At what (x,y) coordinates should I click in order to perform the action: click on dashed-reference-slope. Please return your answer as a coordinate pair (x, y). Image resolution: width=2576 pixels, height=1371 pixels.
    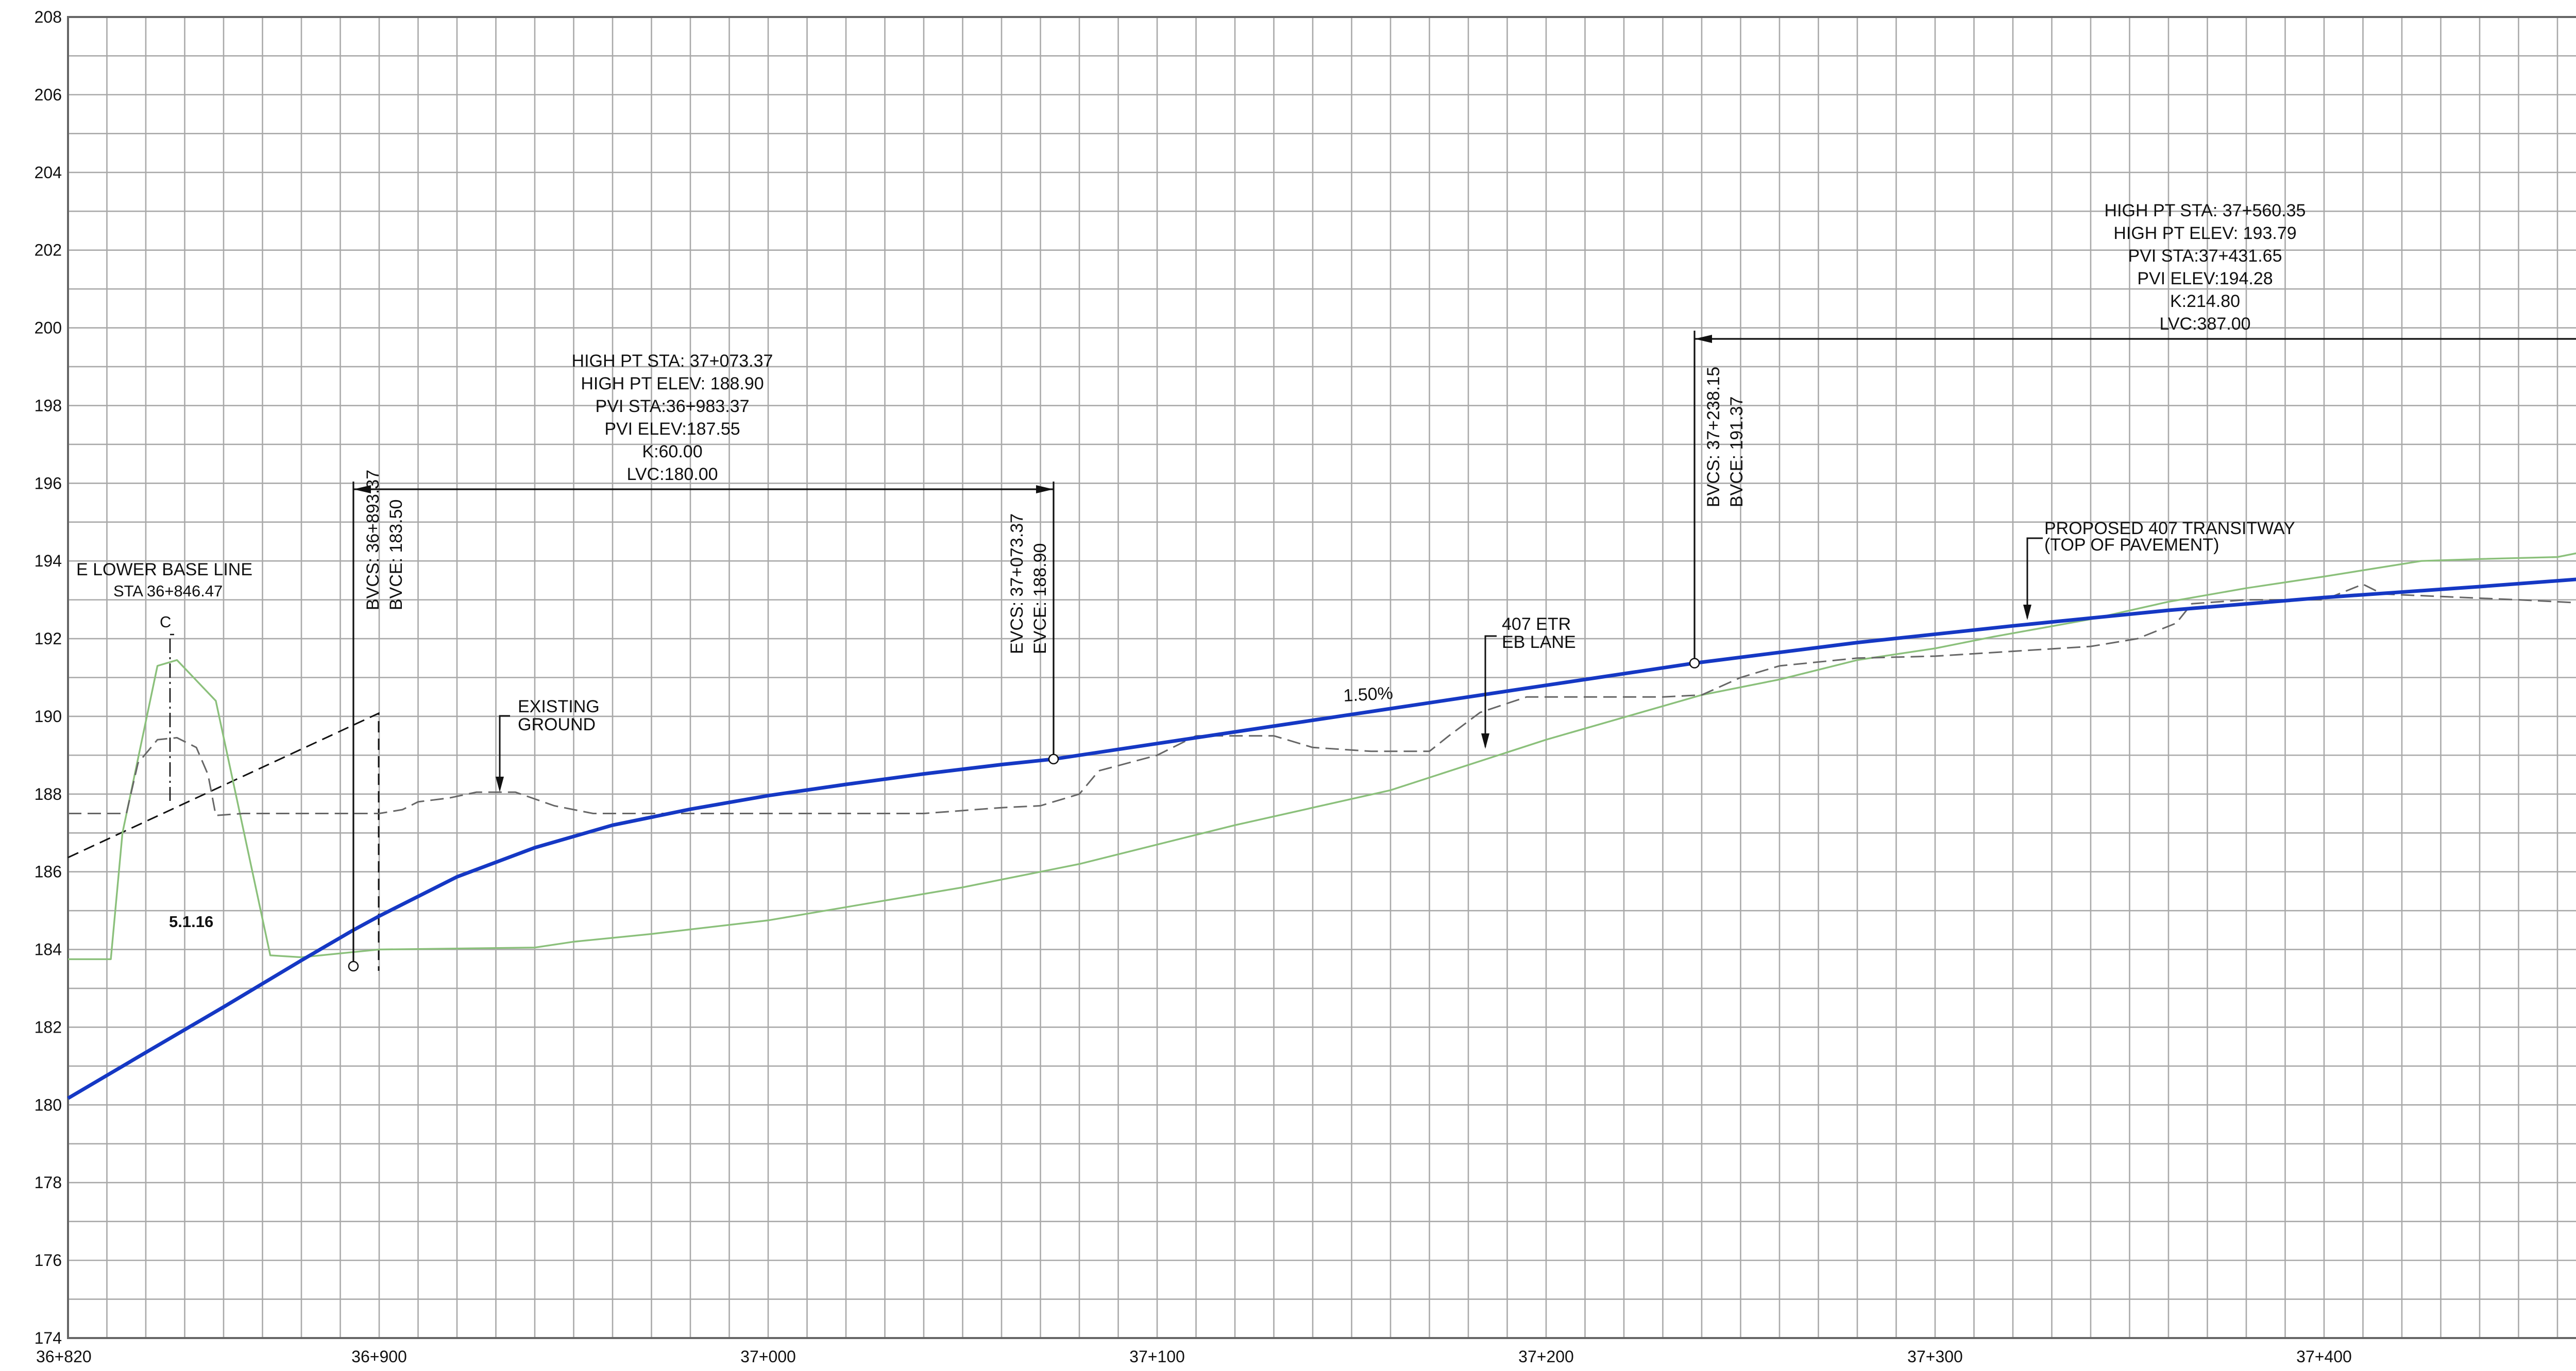
    Looking at the image, I should click on (223, 841).